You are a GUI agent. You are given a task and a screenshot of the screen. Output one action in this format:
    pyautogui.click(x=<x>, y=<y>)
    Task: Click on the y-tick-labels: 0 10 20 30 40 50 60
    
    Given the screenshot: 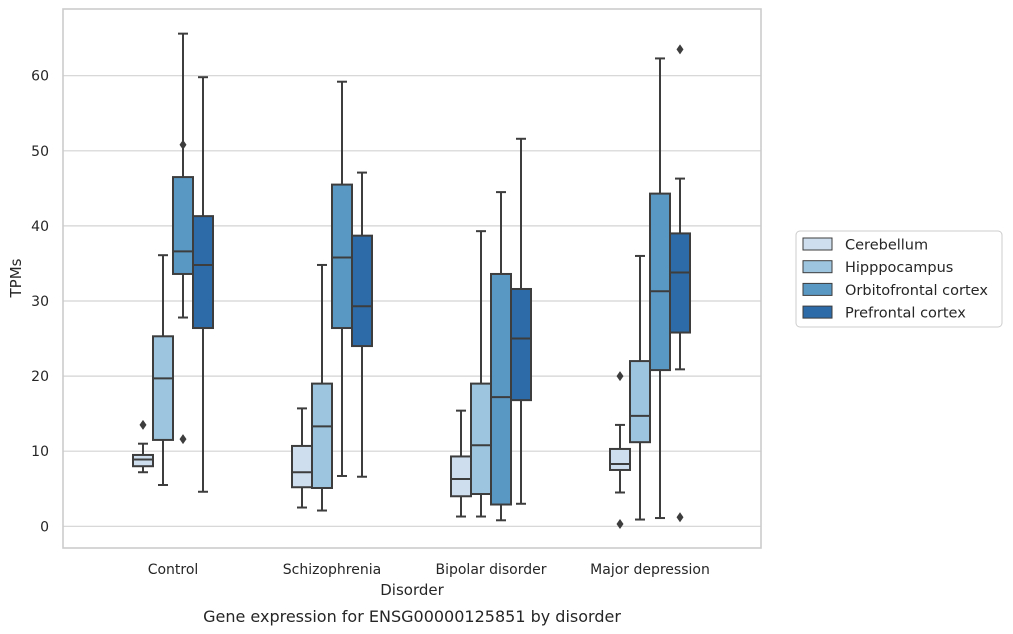 What is the action you would take?
    pyautogui.click(x=40, y=302)
    